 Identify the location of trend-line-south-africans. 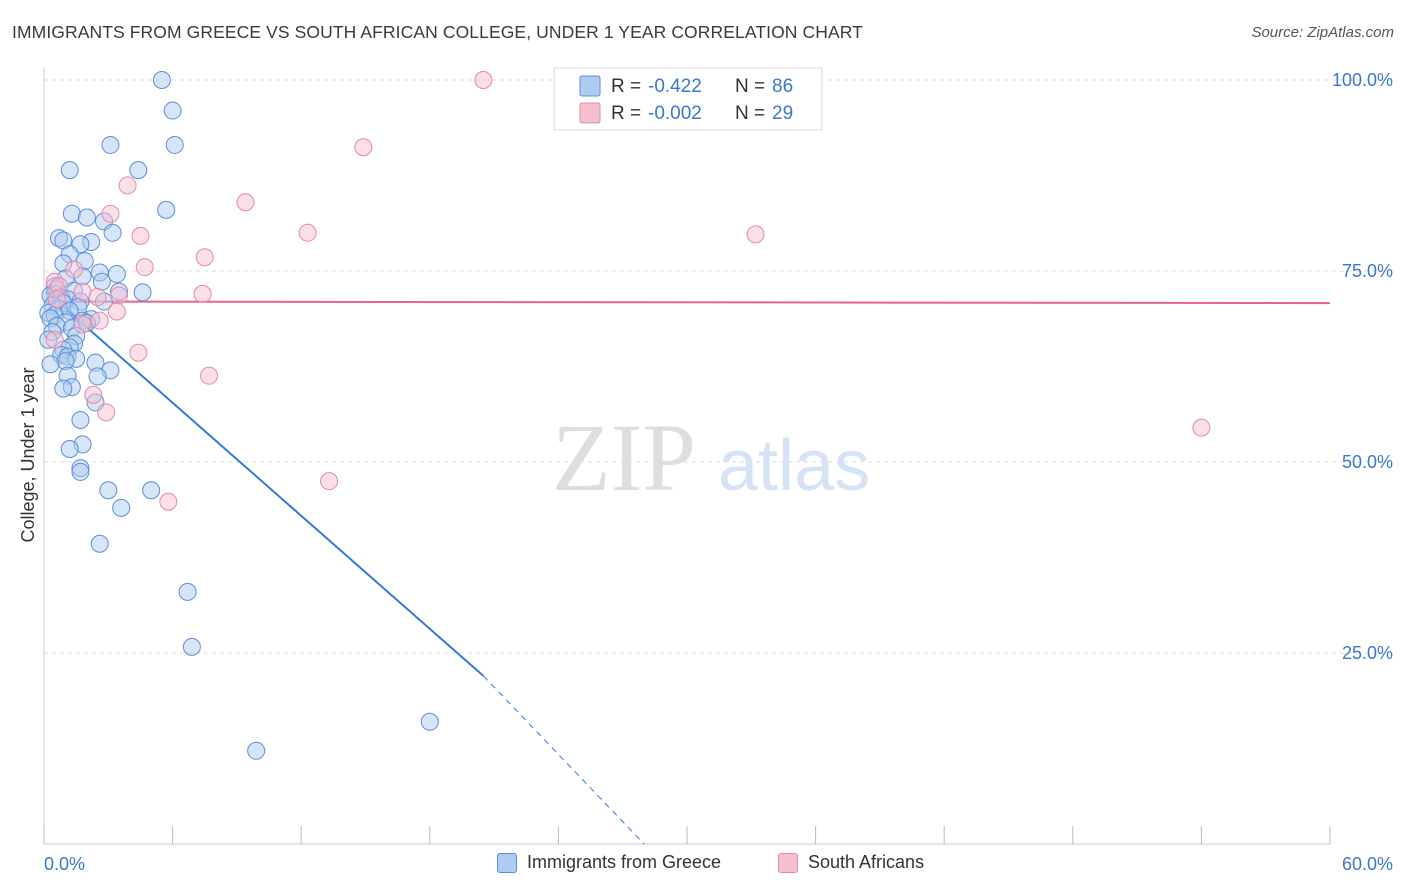
(688, 302).